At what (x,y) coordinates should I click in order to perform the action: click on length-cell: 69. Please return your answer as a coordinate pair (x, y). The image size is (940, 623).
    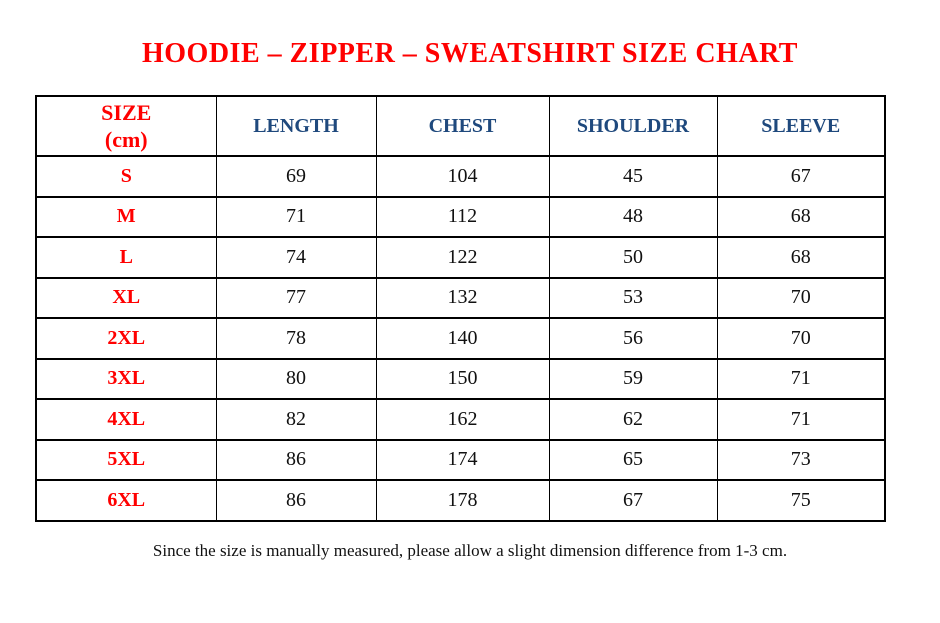
    Looking at the image, I should click on (296, 176).